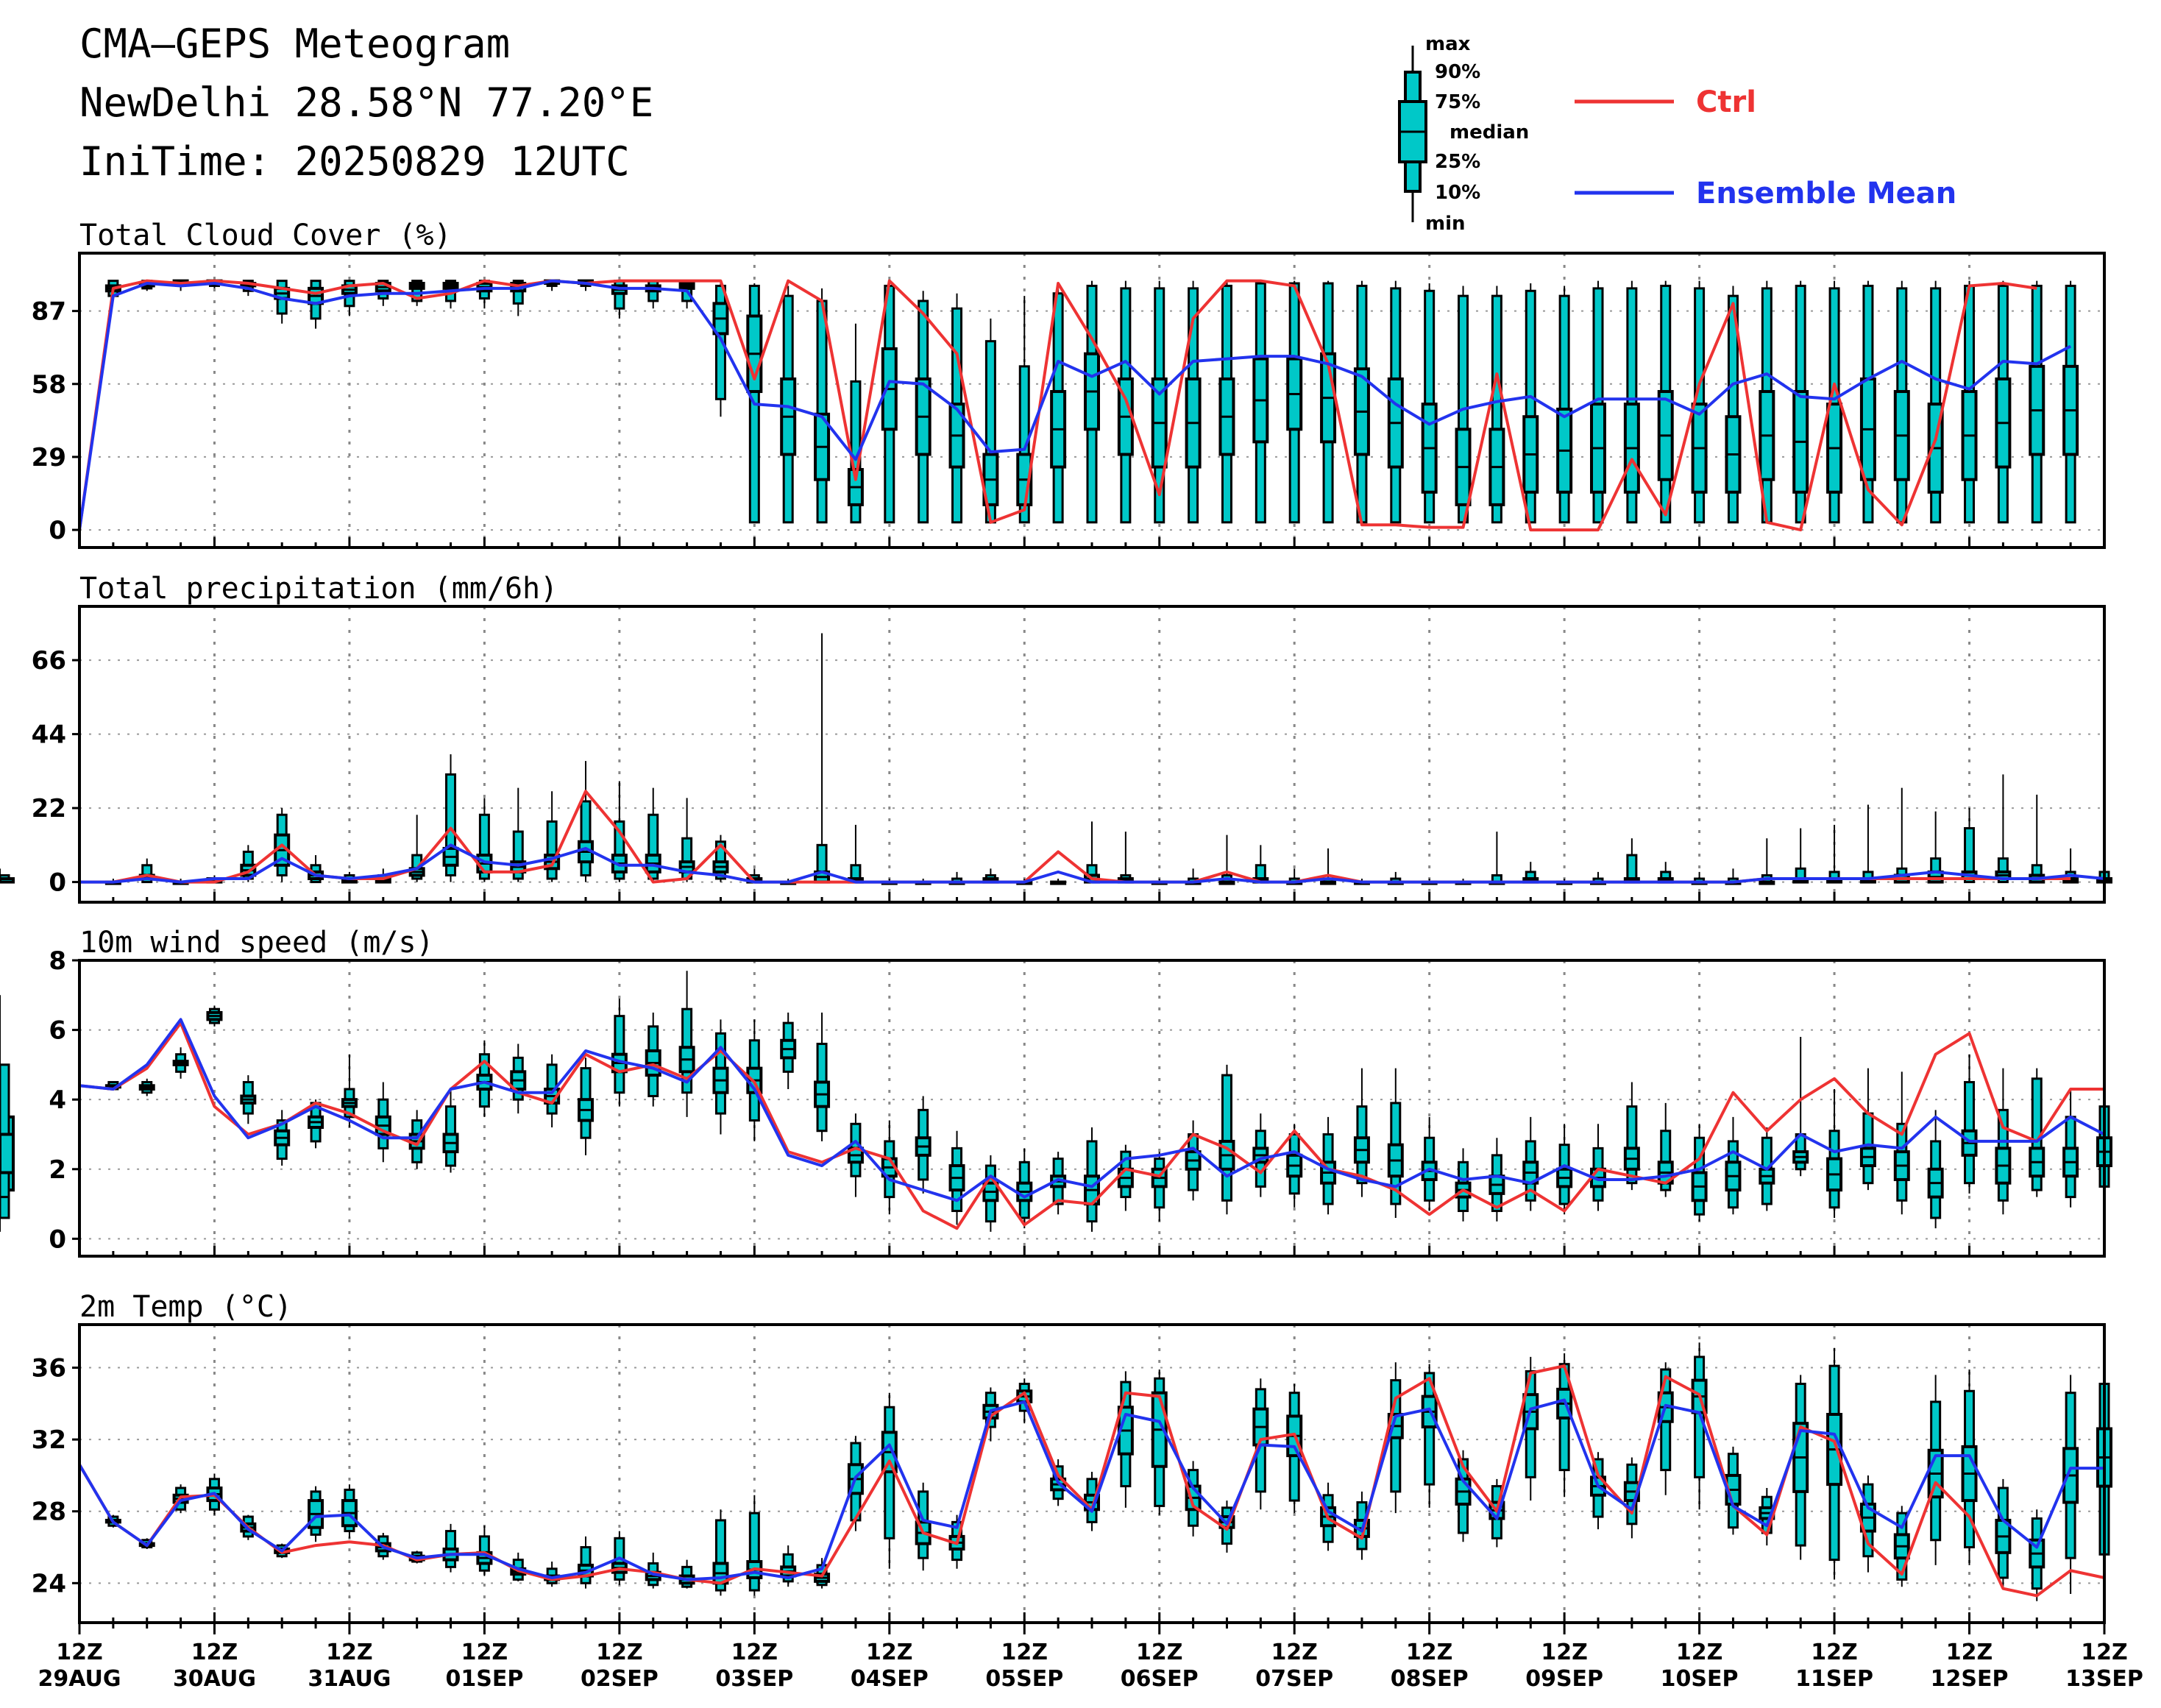 This screenshot has width=2161, height=1708. What do you see at coordinates (620, 1679) in the screenshot?
I see `x-tick-date-label: 02SEP` at bounding box center [620, 1679].